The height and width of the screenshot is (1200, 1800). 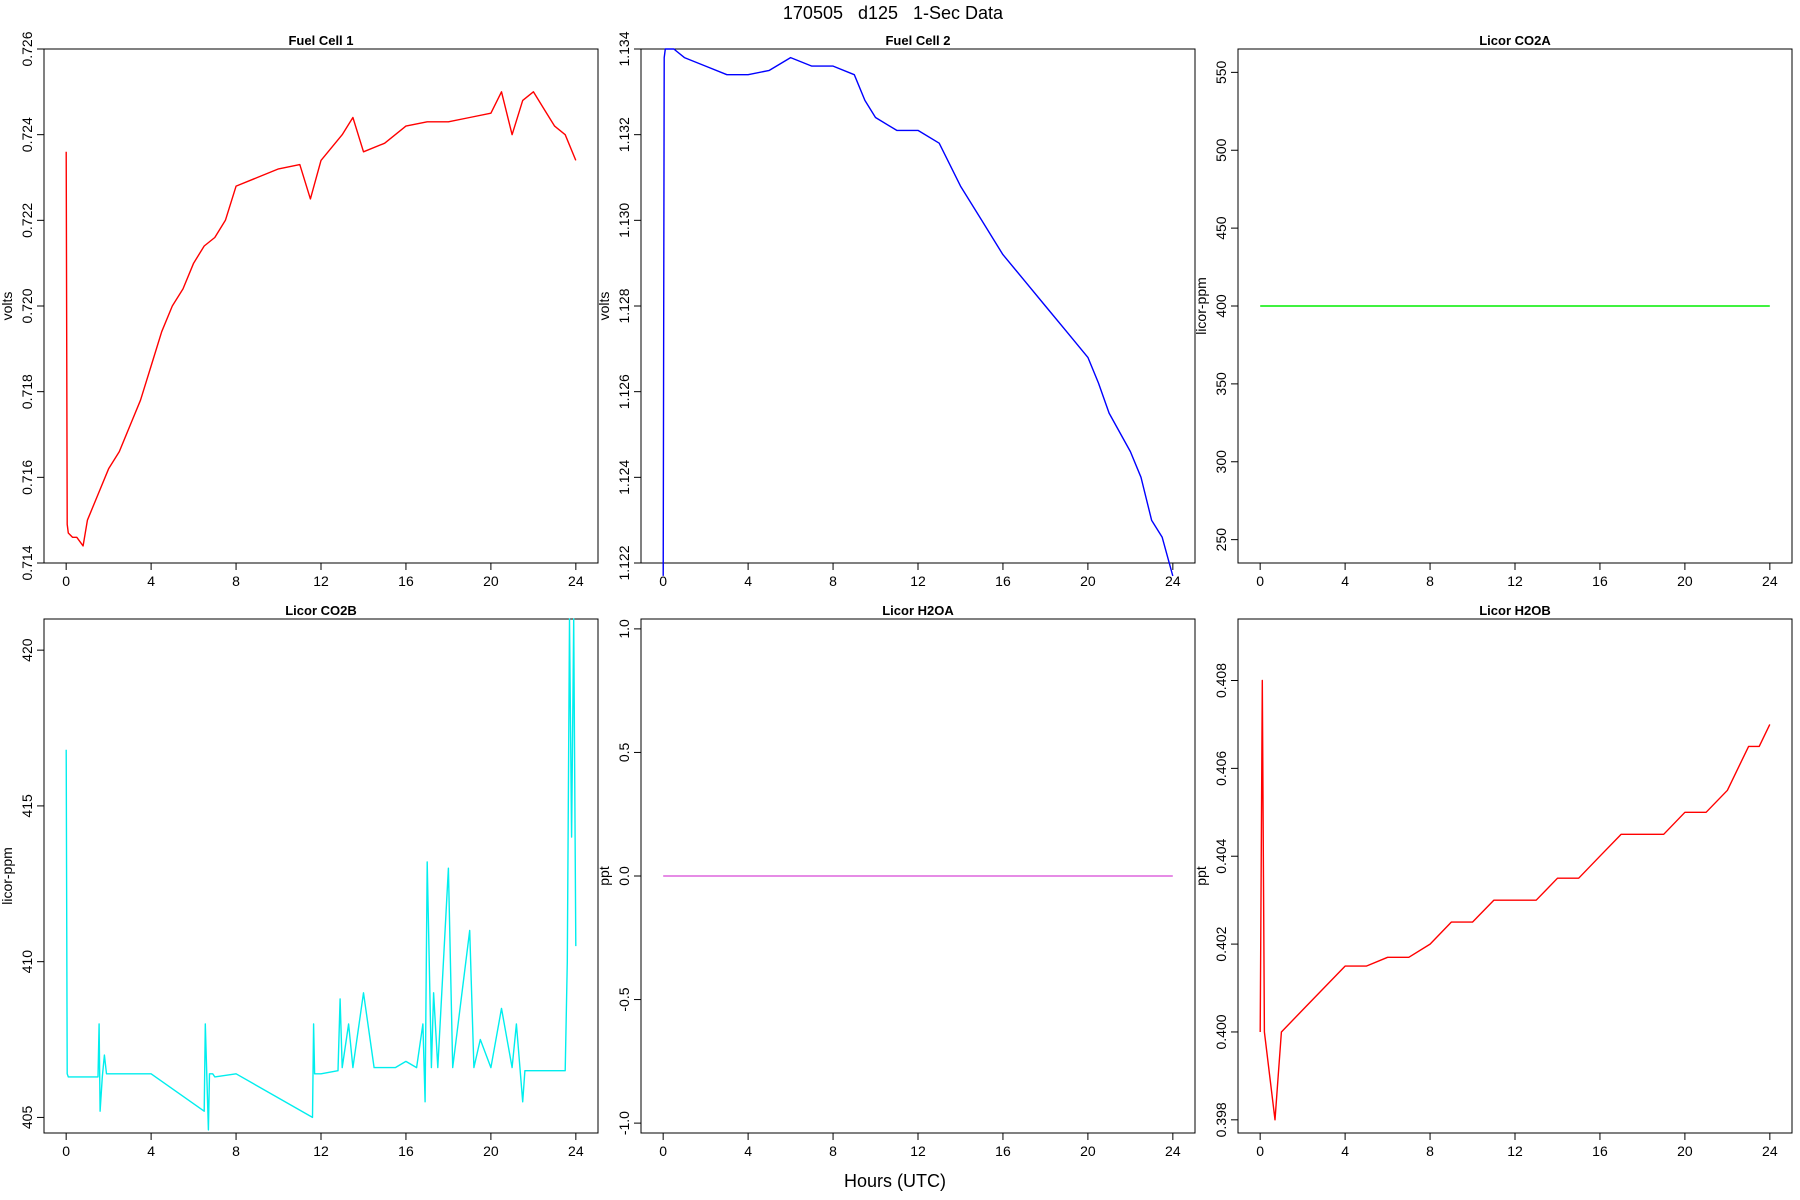 I want to click on panel-title: Licor H2OA, so click(x=918, y=610).